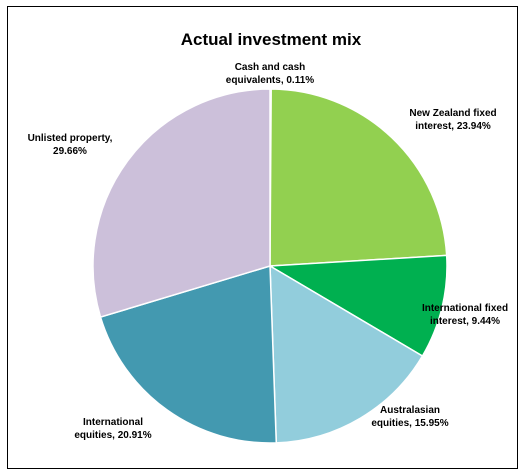 The height and width of the screenshot is (476, 526). I want to click on slice-label-line: equivalents, 0.11%, so click(270, 80).